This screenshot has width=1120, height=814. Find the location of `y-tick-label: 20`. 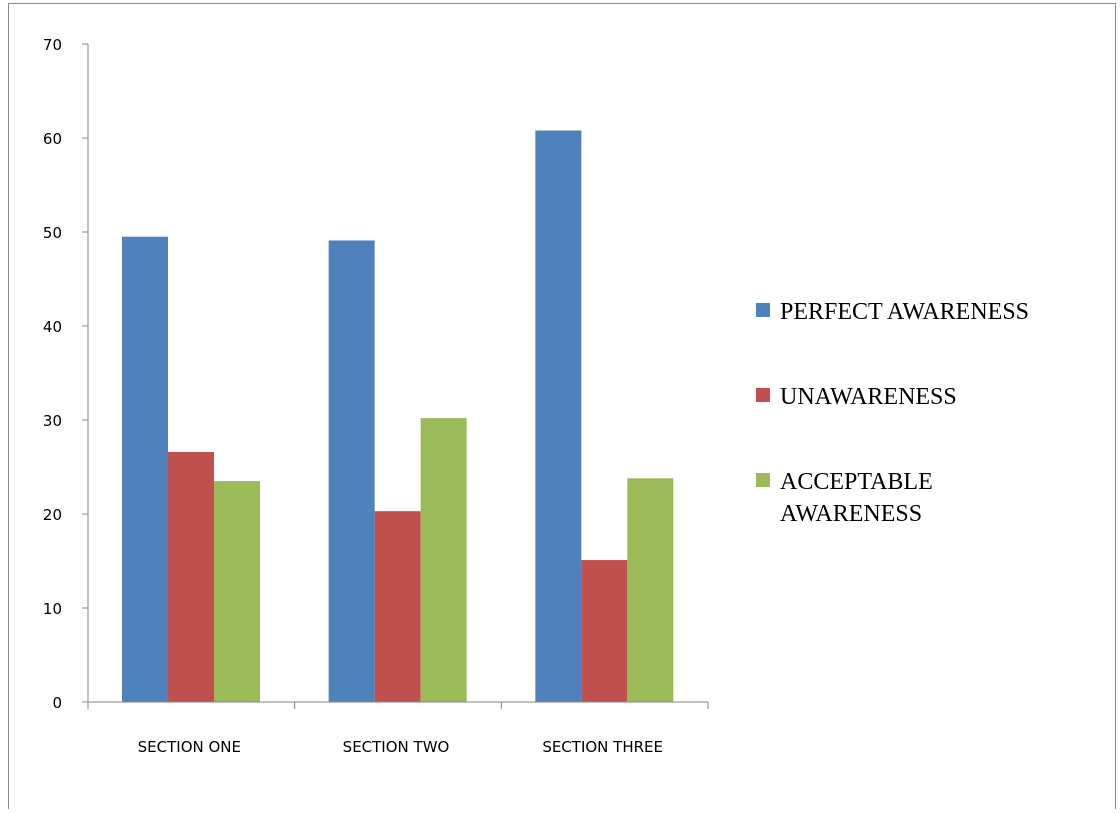

y-tick-label: 20 is located at coordinates (52, 515).